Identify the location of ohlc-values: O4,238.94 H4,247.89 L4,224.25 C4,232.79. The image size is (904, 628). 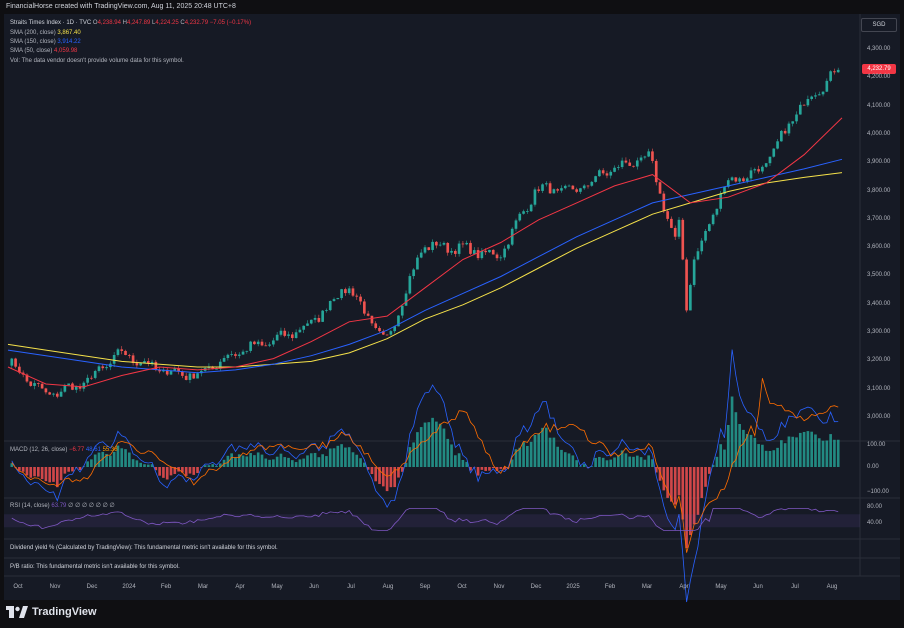
(150, 23).